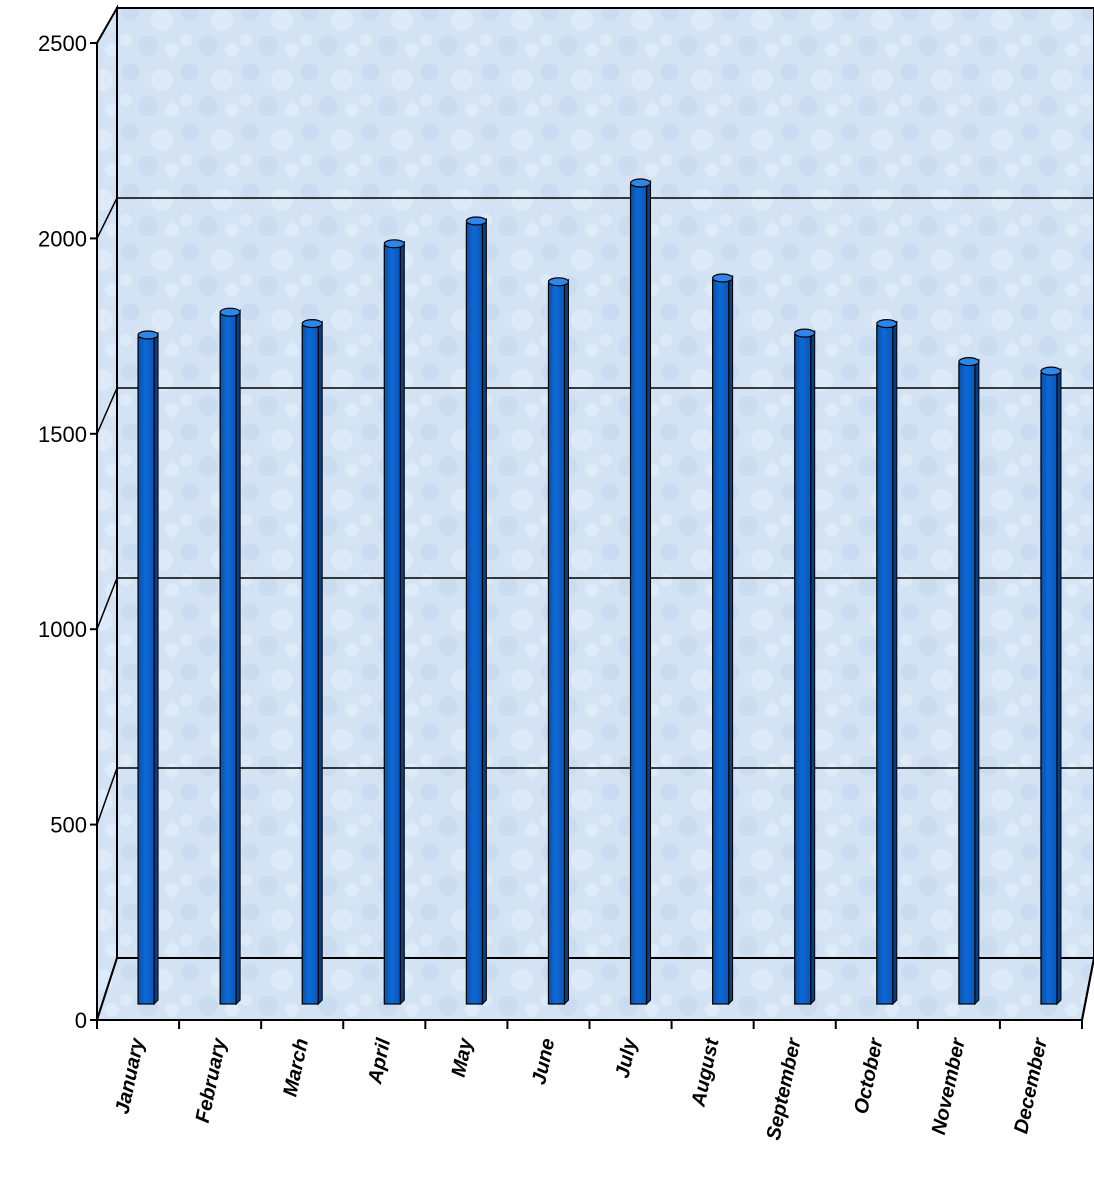 This screenshot has width=1094, height=1181. Describe the element at coordinates (68, 825) in the screenshot. I see `y-tick-label: 500` at that location.